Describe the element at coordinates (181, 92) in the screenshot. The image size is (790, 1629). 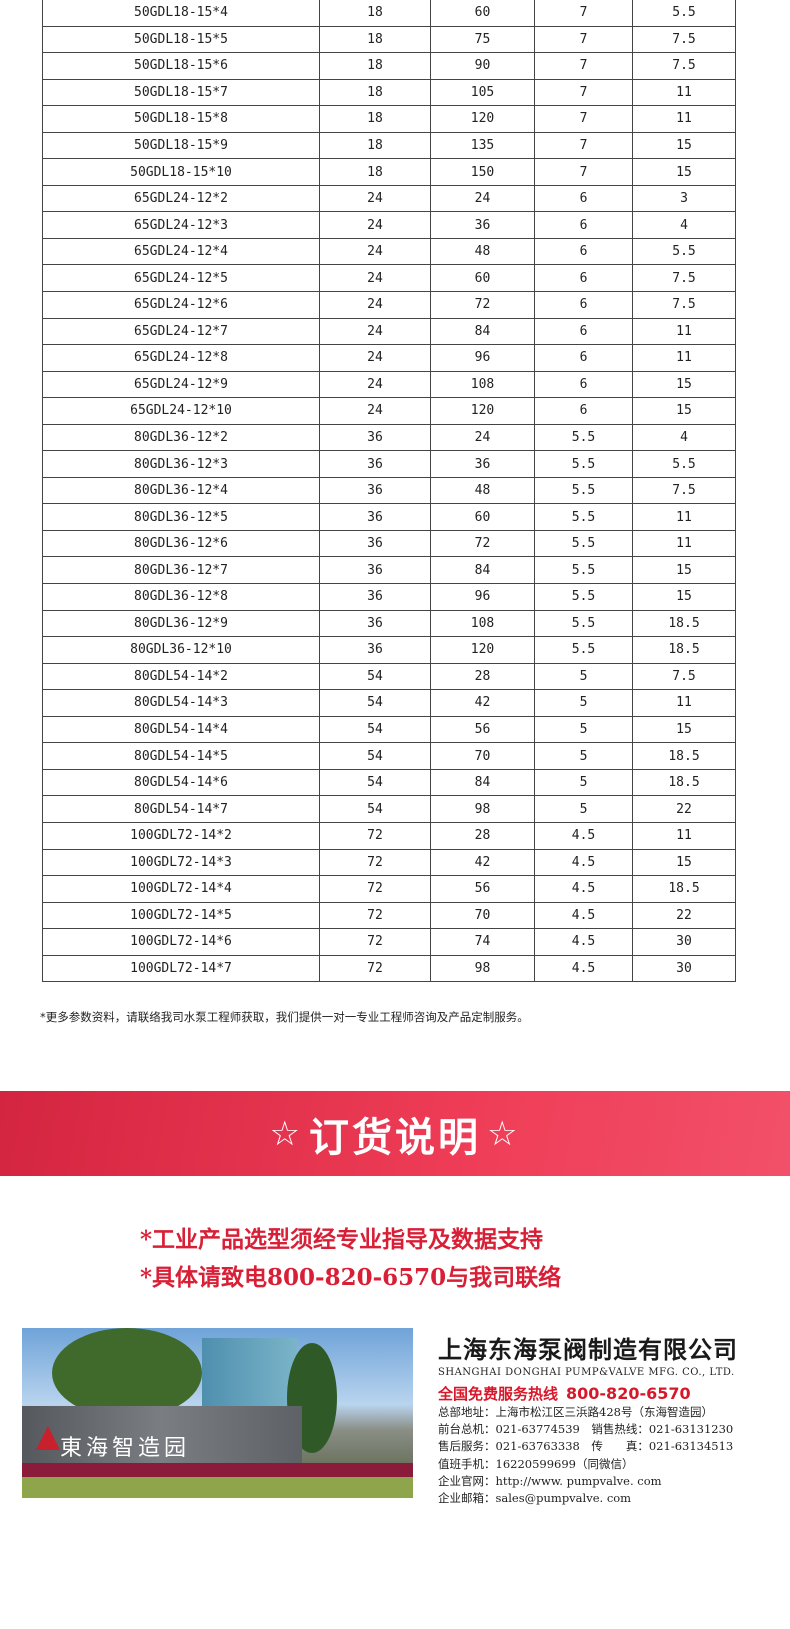
I see `table-cell: 50GDL18-15*7` at that location.